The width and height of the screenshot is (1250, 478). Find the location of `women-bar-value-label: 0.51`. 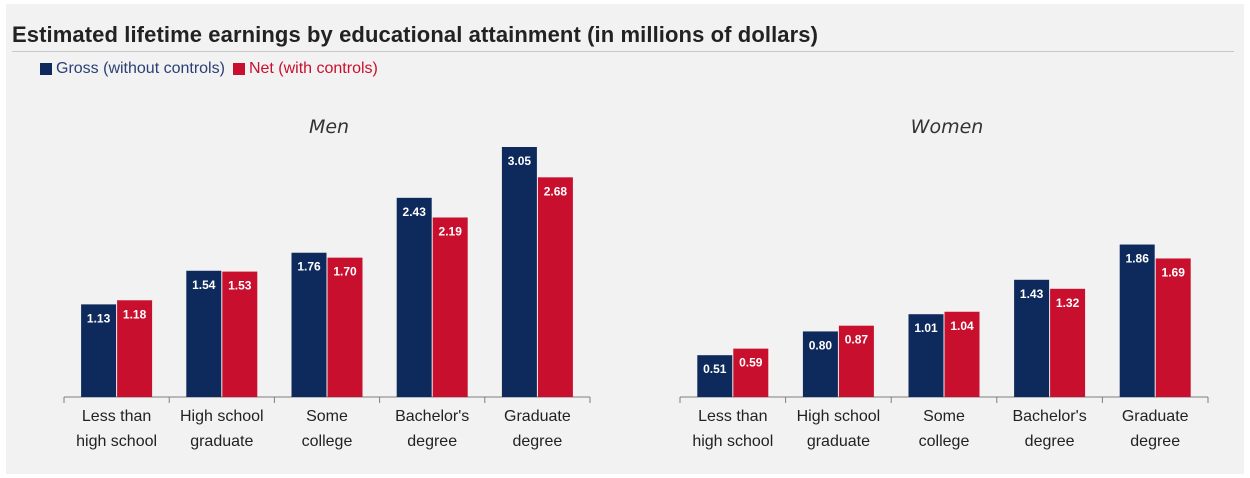

women-bar-value-label: 0.51 is located at coordinates (715, 369).